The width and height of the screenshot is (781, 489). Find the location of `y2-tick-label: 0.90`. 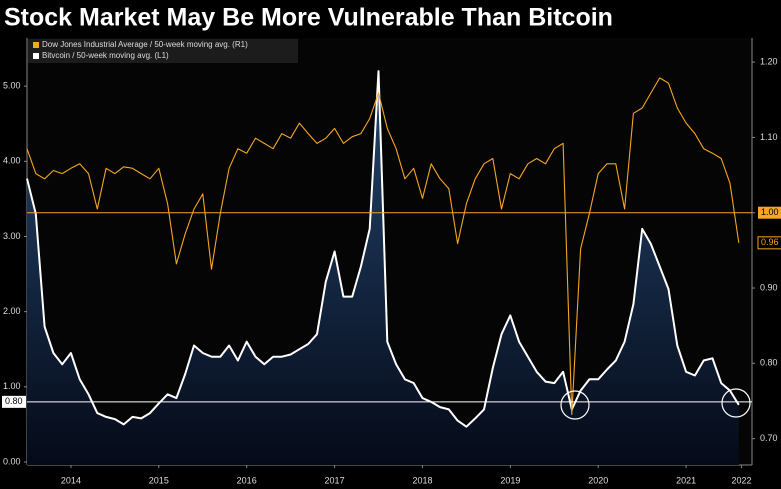

y2-tick-label: 0.90 is located at coordinates (769, 287).